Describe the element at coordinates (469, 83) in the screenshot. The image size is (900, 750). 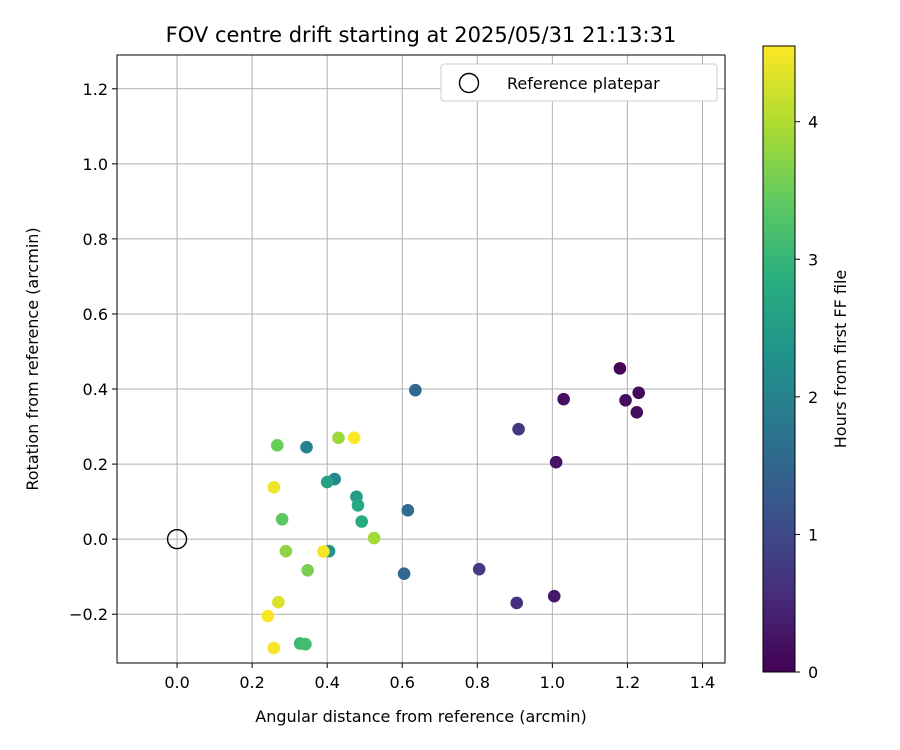
I see `legend-reference-marker` at that location.